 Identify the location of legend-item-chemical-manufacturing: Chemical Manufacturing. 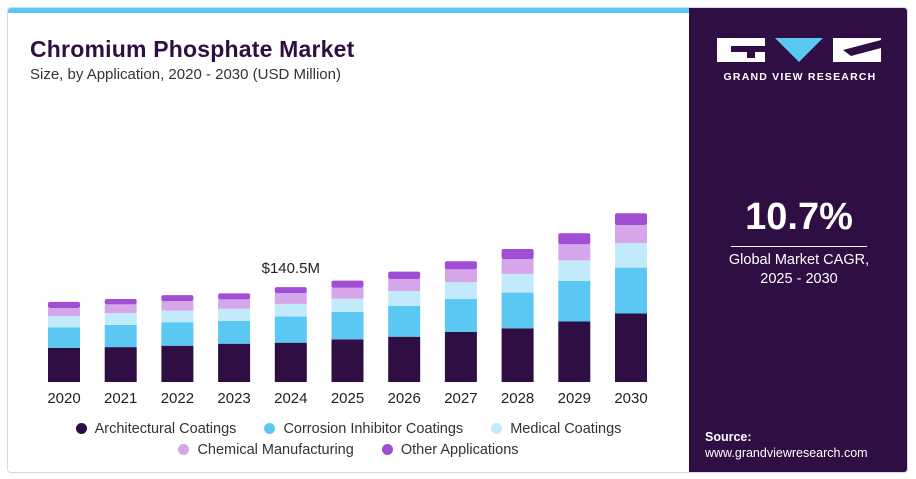
(266, 450).